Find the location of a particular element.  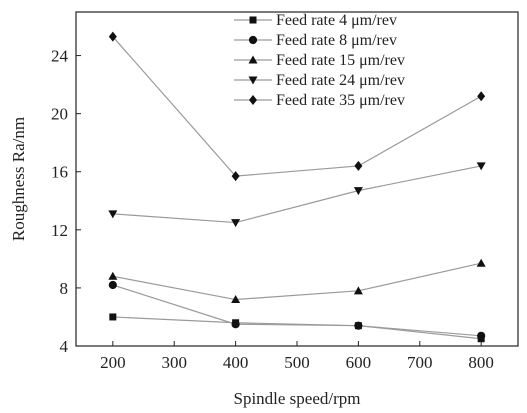

y-tick-label: 12 is located at coordinates (59, 230).